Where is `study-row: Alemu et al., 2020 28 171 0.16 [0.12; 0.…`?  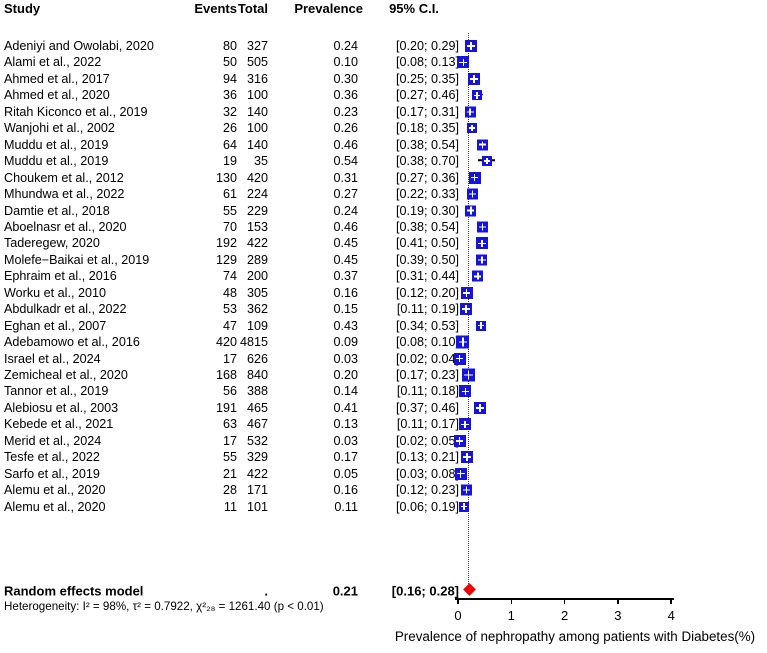 study-row: Alemu et al., 2020 28 171 0.16 [0.12; 0.… is located at coordinates (383, 490).